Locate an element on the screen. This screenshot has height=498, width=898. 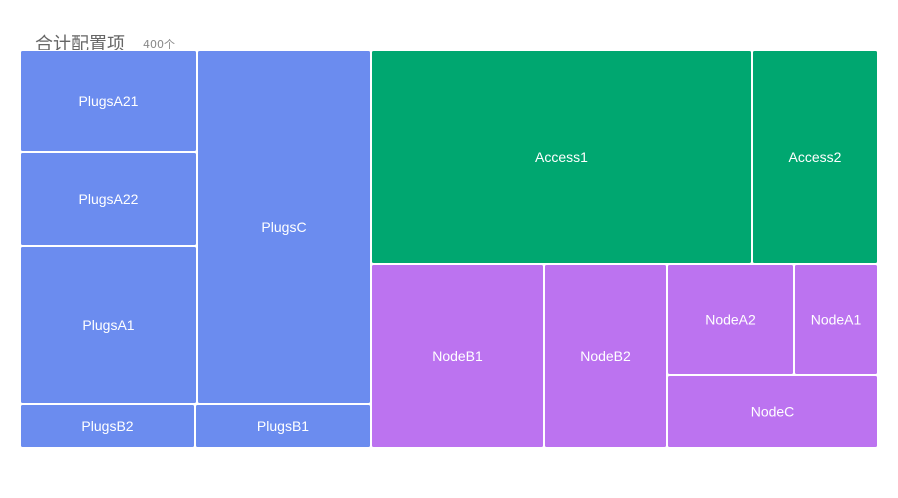
treemap-label: NodeB2 is located at coordinates (605, 356).